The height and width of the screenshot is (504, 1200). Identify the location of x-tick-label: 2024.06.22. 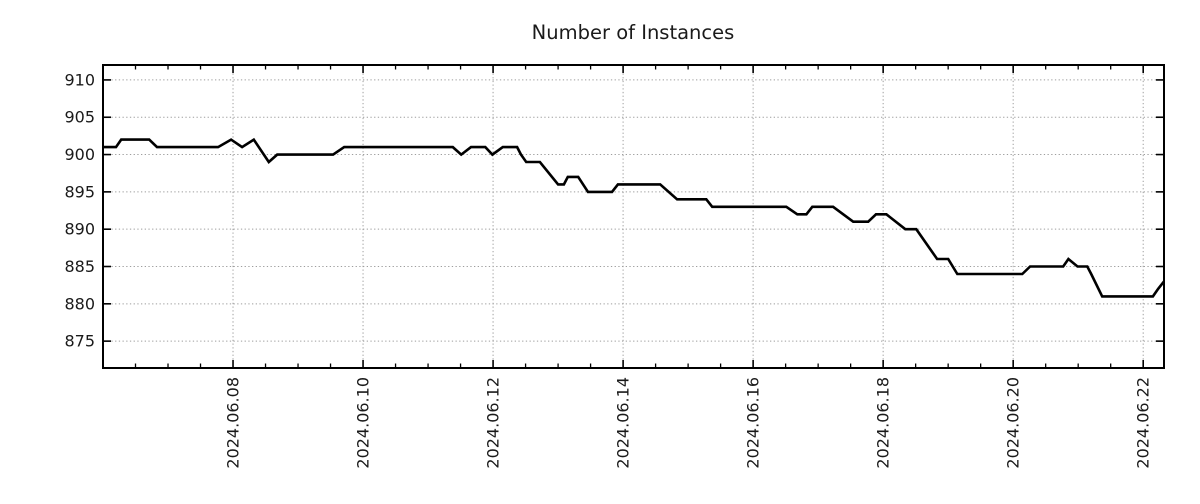
(1143, 423).